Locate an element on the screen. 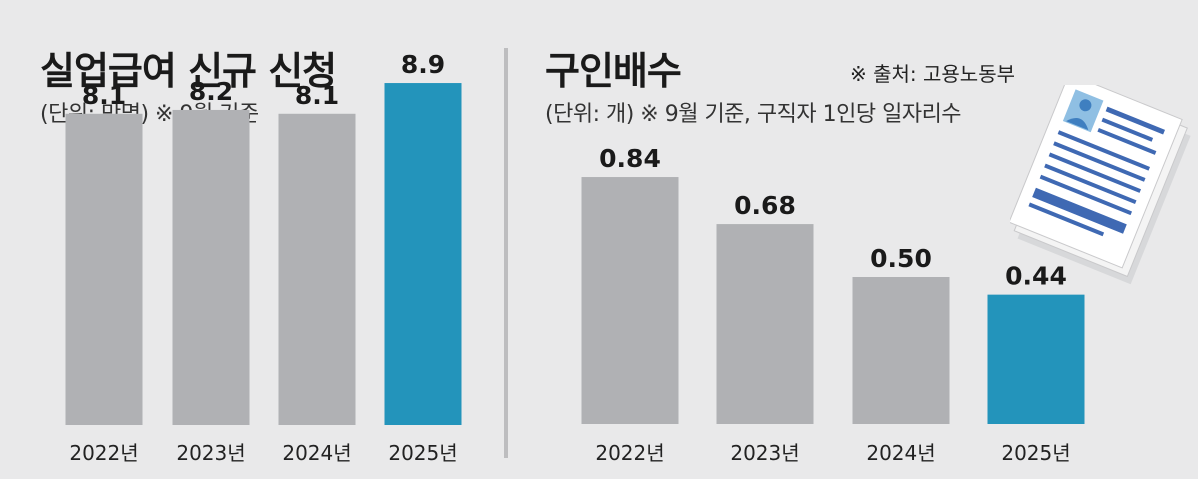  left-bar-value-label-1: 8.2 is located at coordinates (211, 91).